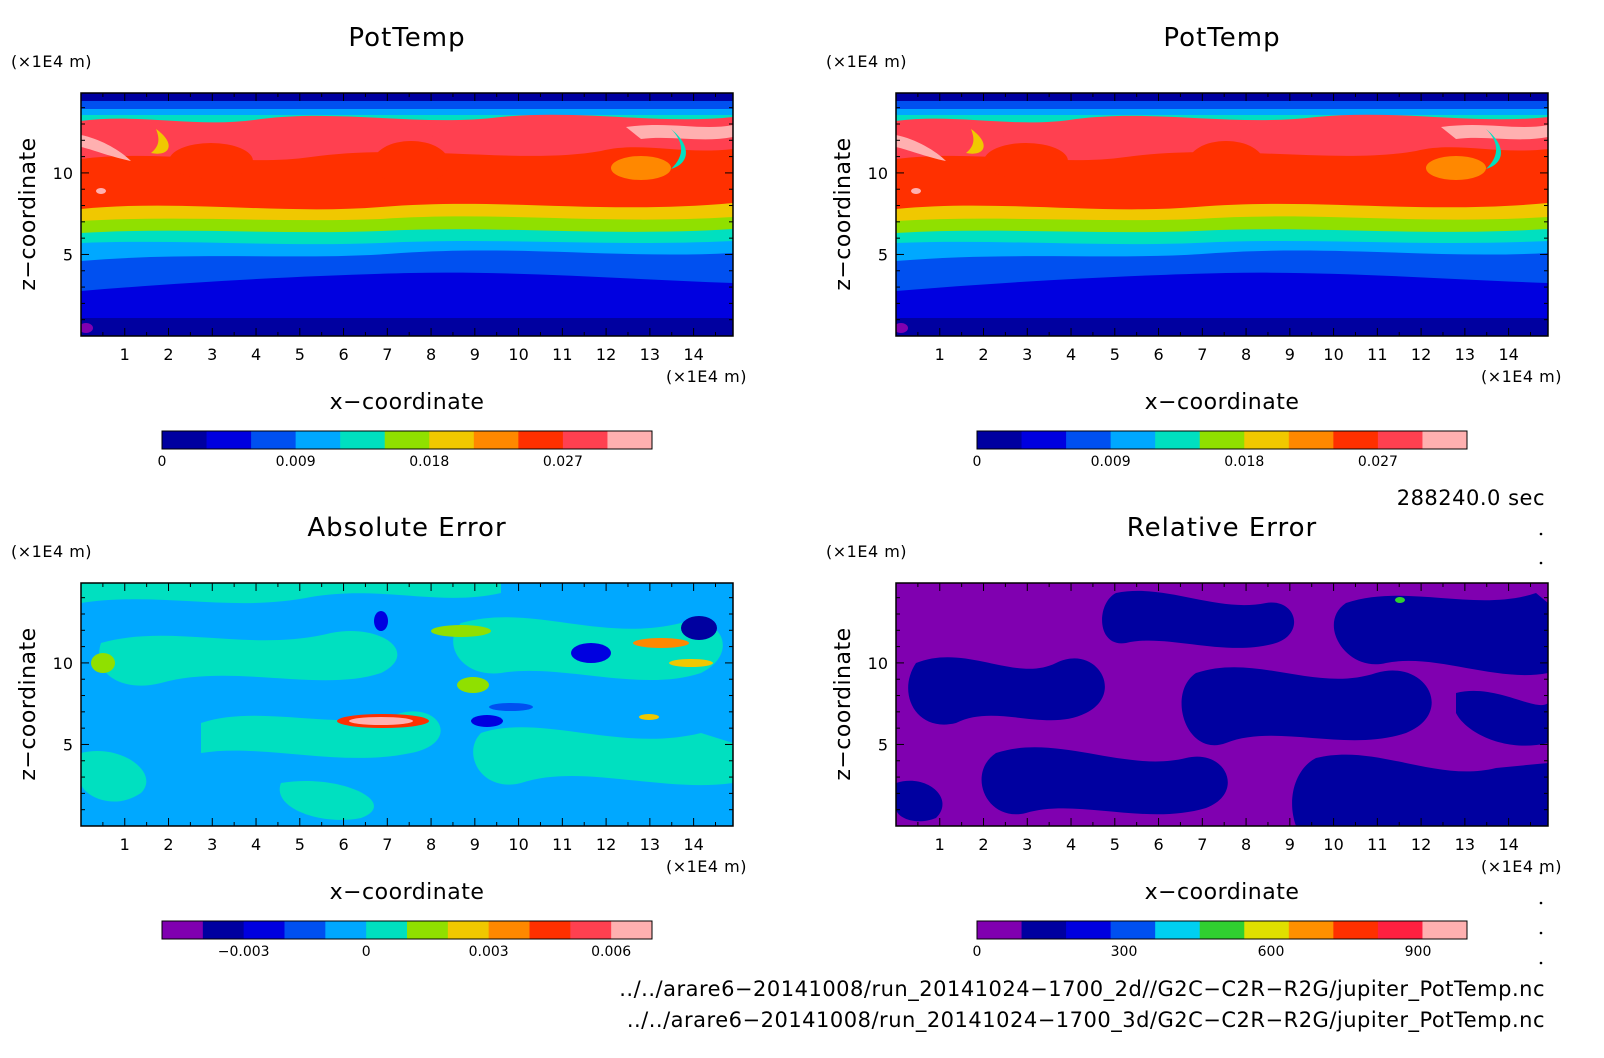  What do you see at coordinates (1521, 376) in the screenshot?
I see `x-unit-label: (×1E4 m)` at bounding box center [1521, 376].